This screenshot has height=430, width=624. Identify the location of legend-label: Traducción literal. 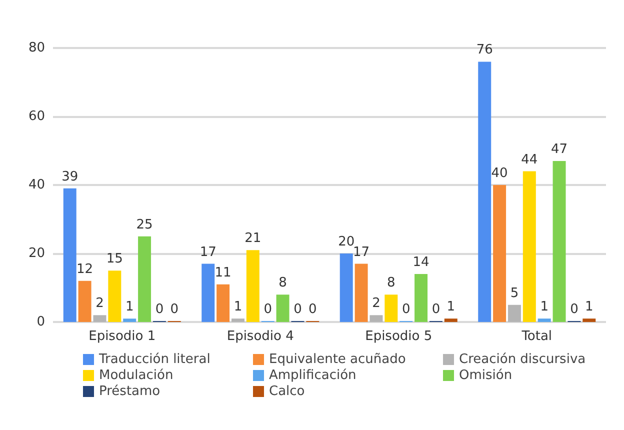
(154, 359).